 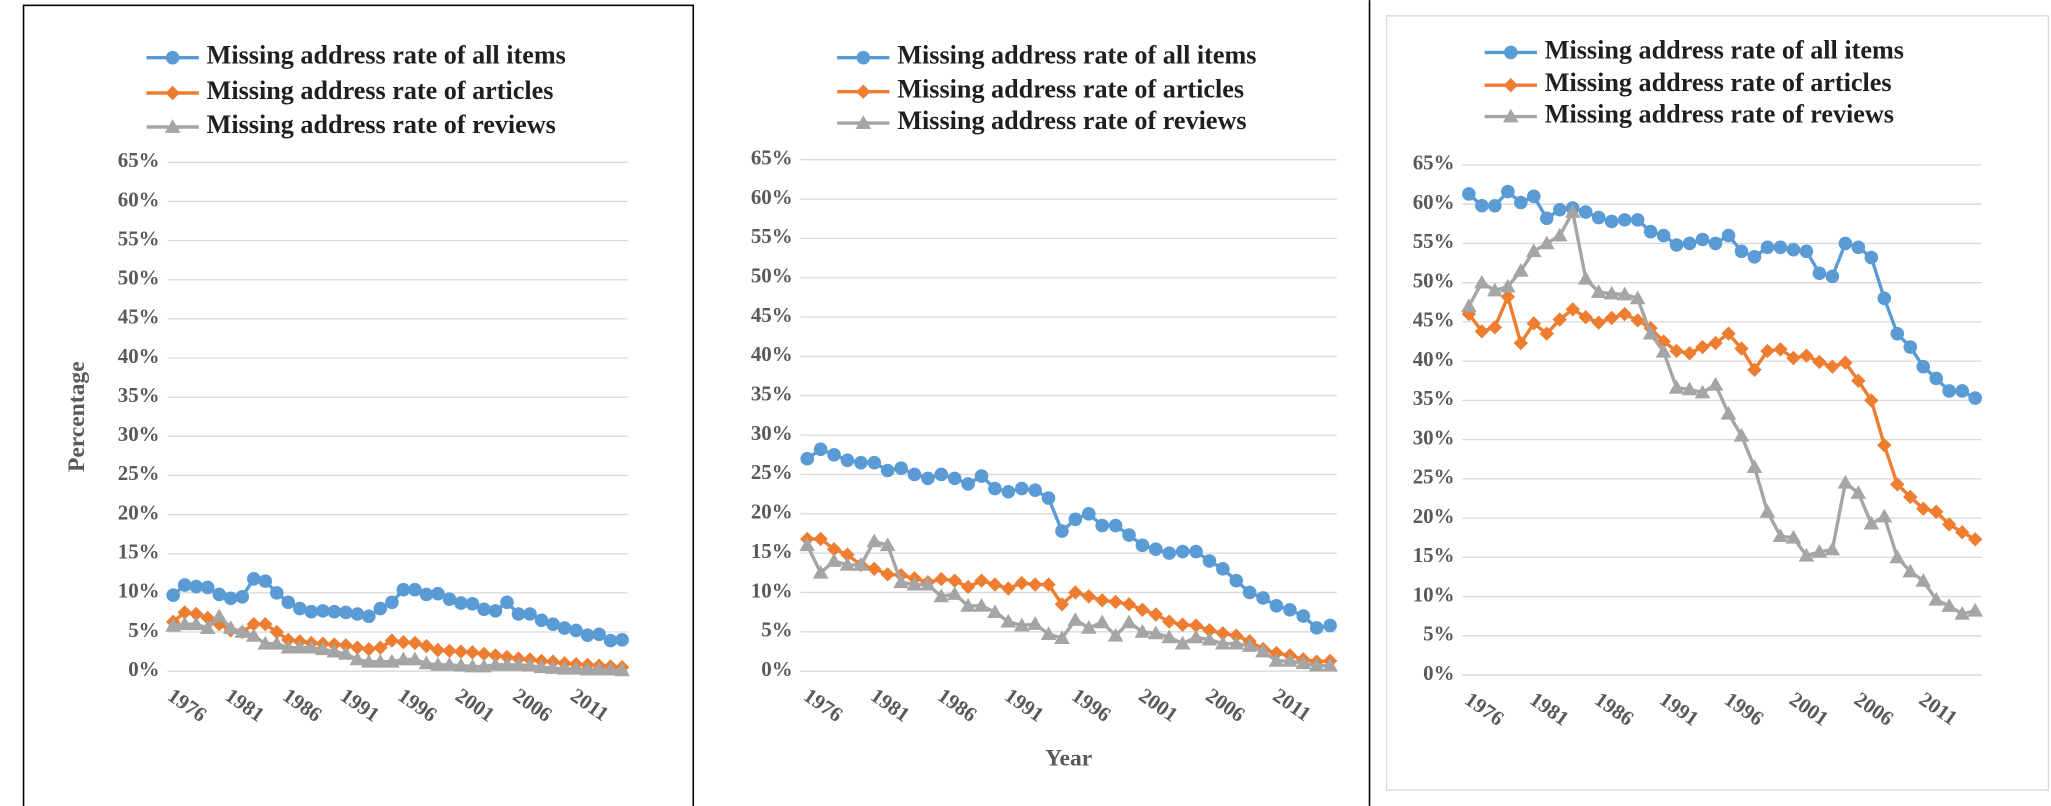 I want to click on x-tick-label: 1991, so click(x=360, y=705).